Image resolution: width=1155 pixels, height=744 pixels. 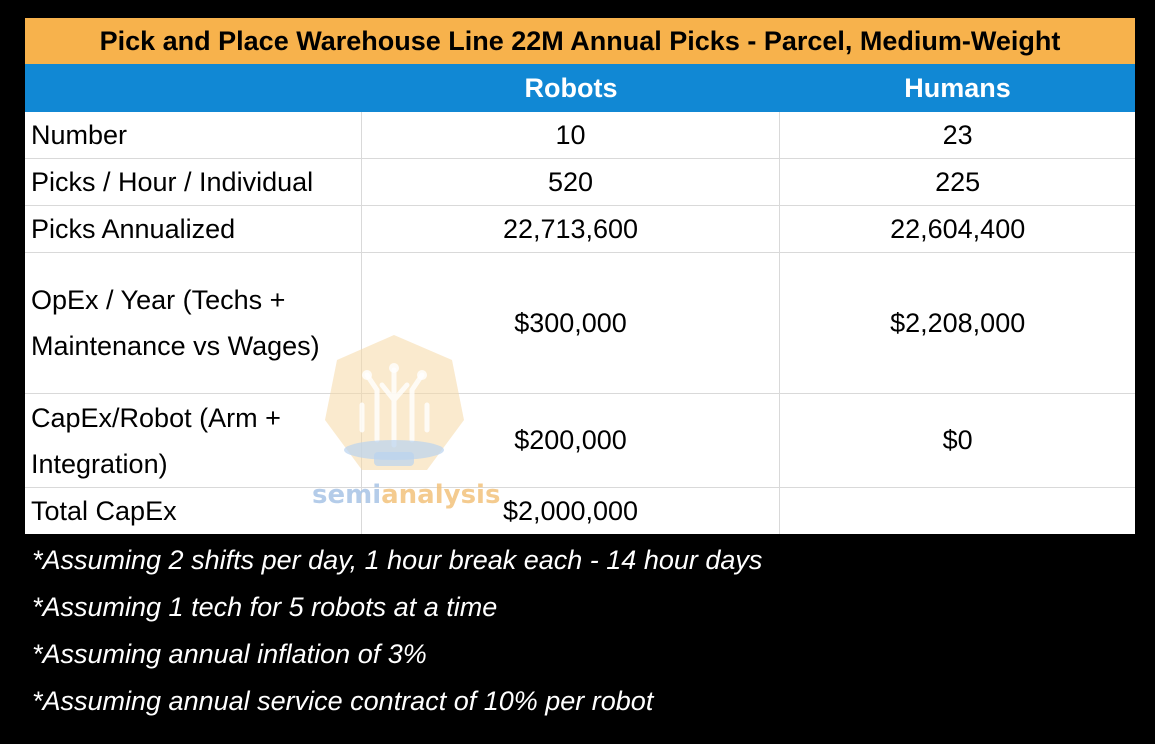 I want to click on row-label: Number, so click(x=193, y=135).